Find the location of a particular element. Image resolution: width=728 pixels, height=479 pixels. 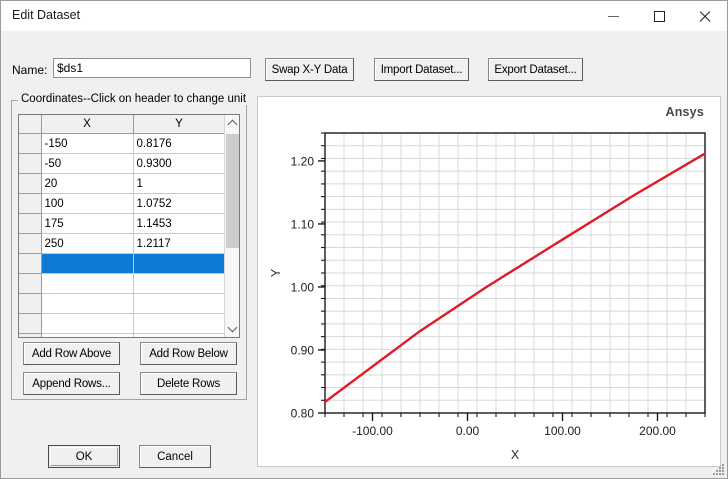

table-row: 250 1.2117 is located at coordinates (122, 243).